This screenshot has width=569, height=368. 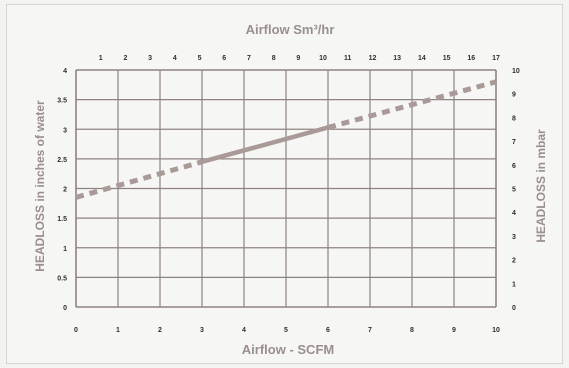 I want to click on x-bottom-tick-label: 6, so click(x=328, y=330).